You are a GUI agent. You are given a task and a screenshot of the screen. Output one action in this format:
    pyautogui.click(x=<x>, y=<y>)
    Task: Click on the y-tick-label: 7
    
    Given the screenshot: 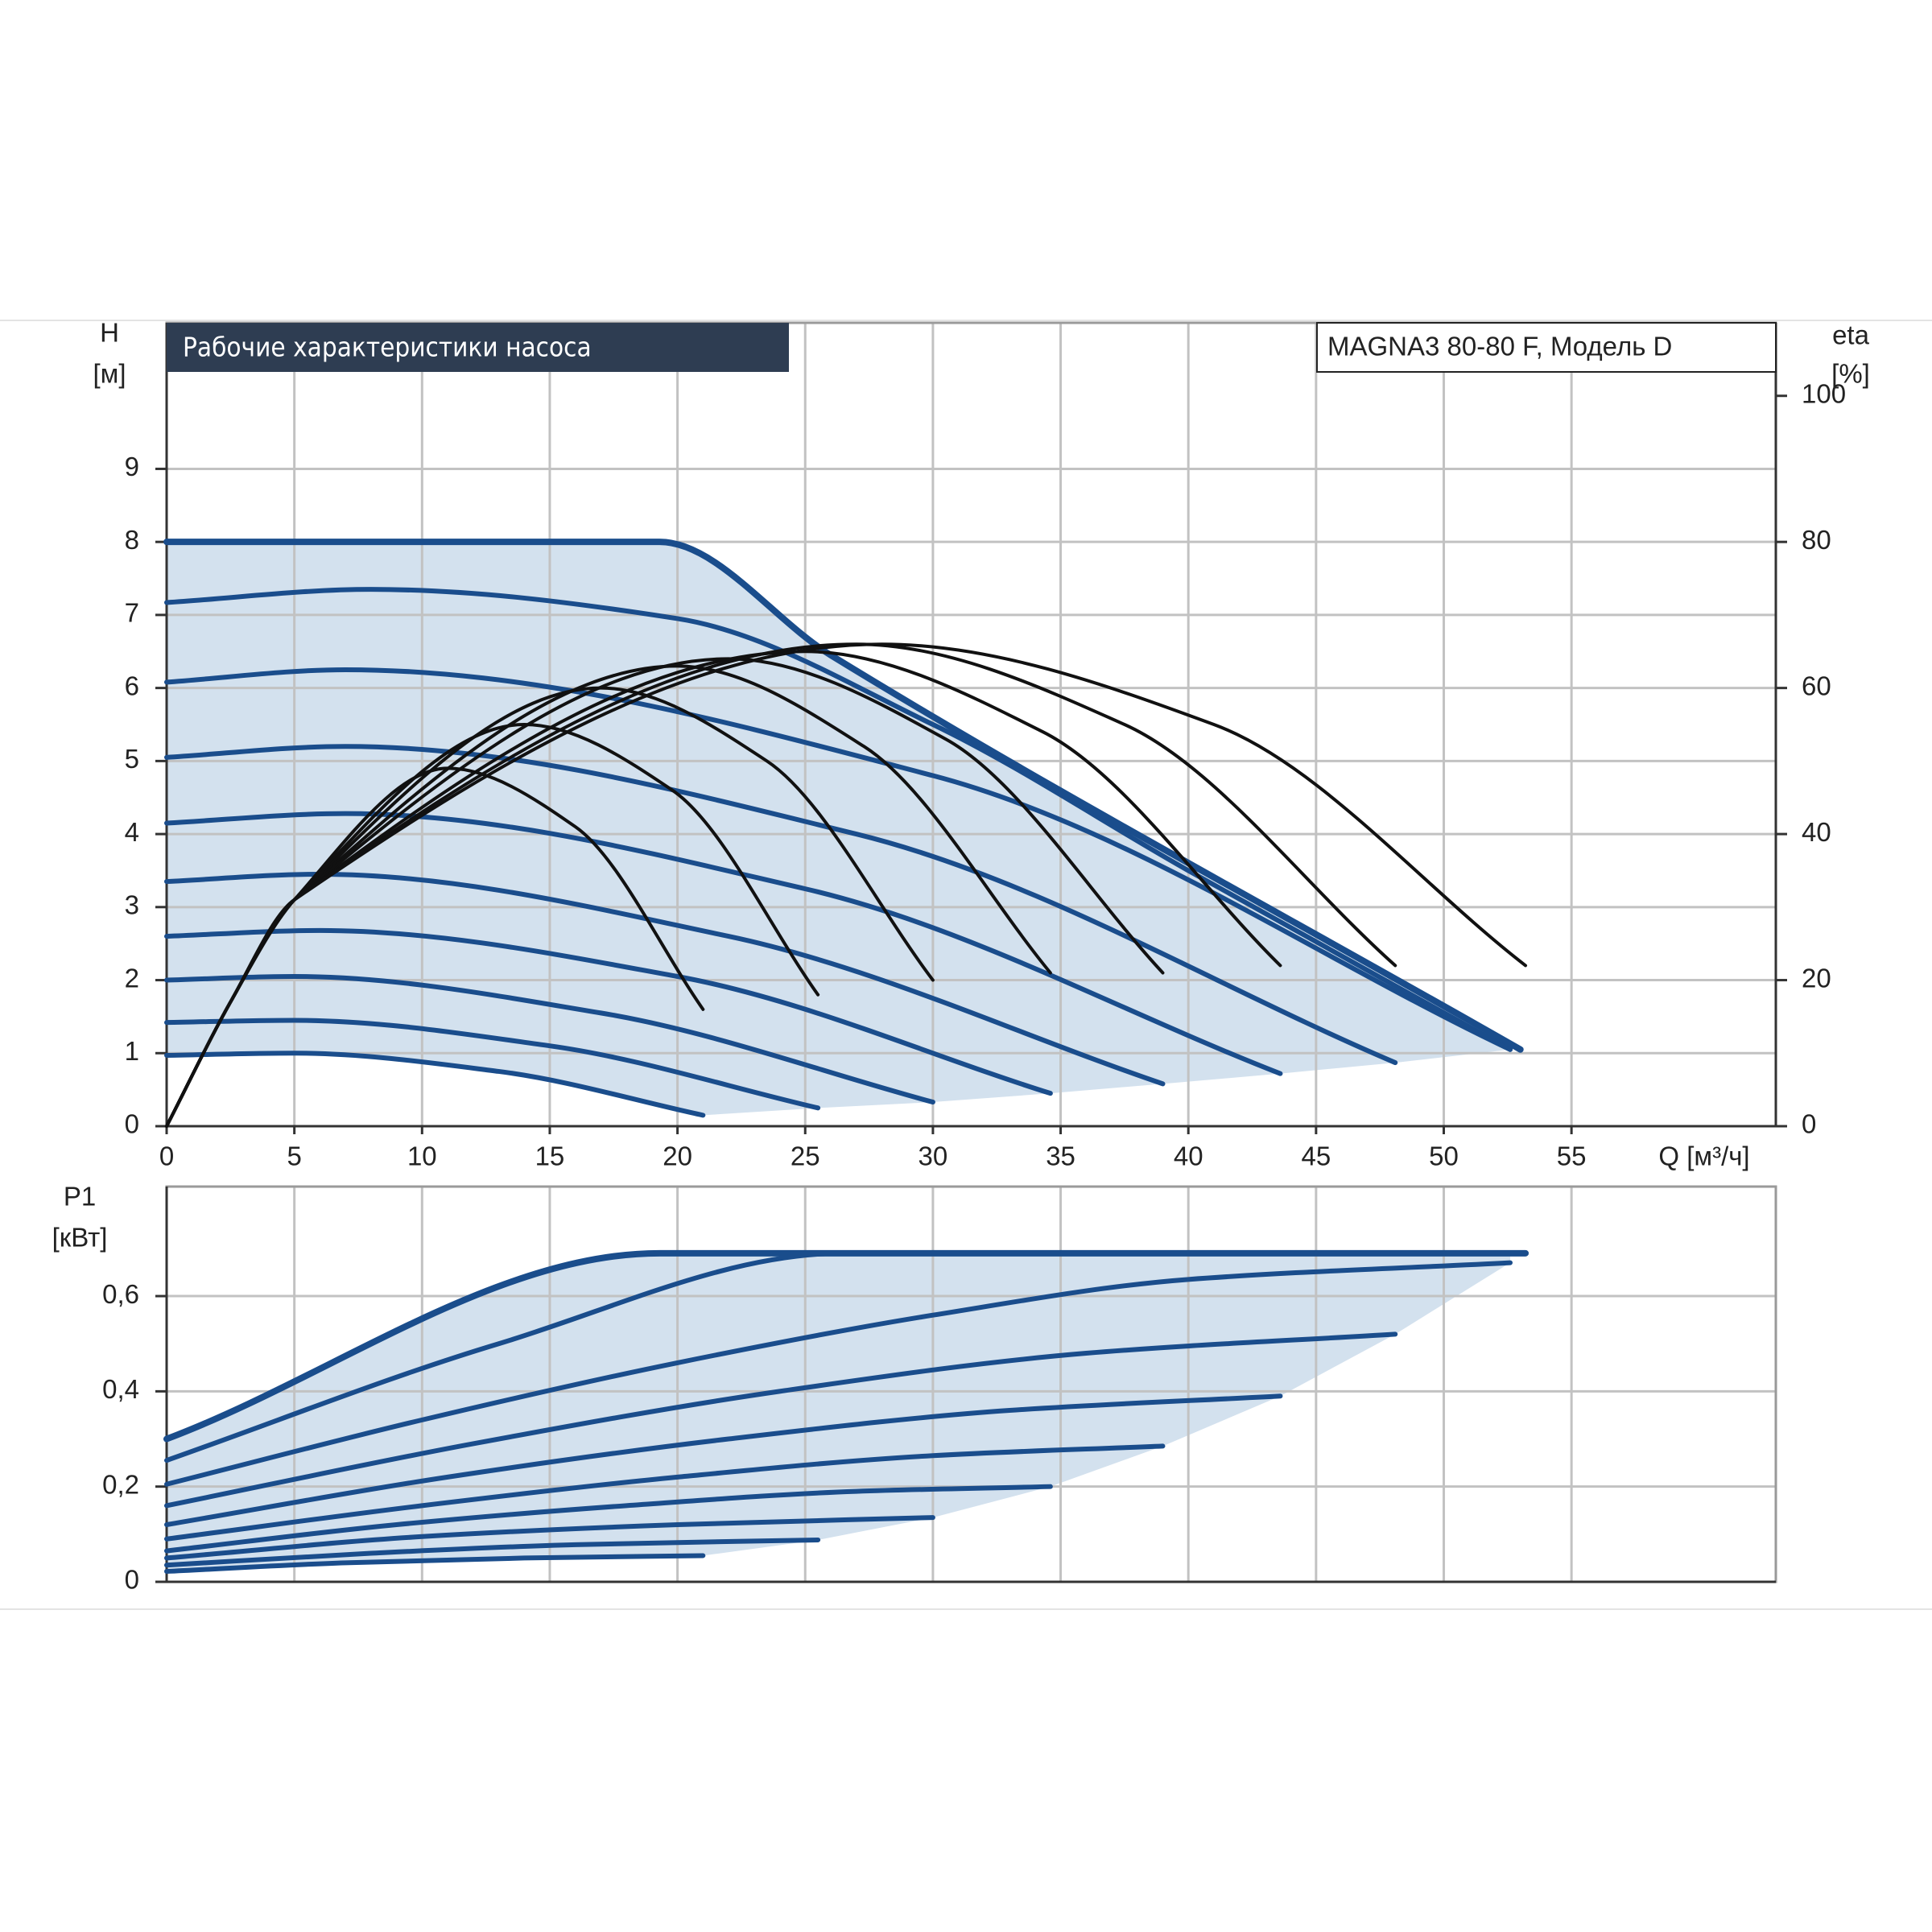 What is the action you would take?
    pyautogui.click(x=132, y=613)
    